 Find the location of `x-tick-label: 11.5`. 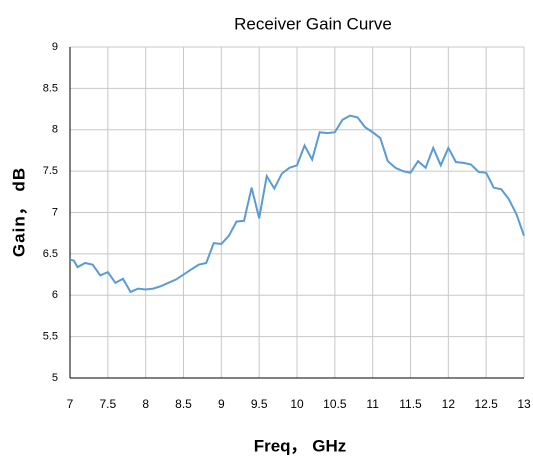

x-tick-label: 11.5 is located at coordinates (410, 404).